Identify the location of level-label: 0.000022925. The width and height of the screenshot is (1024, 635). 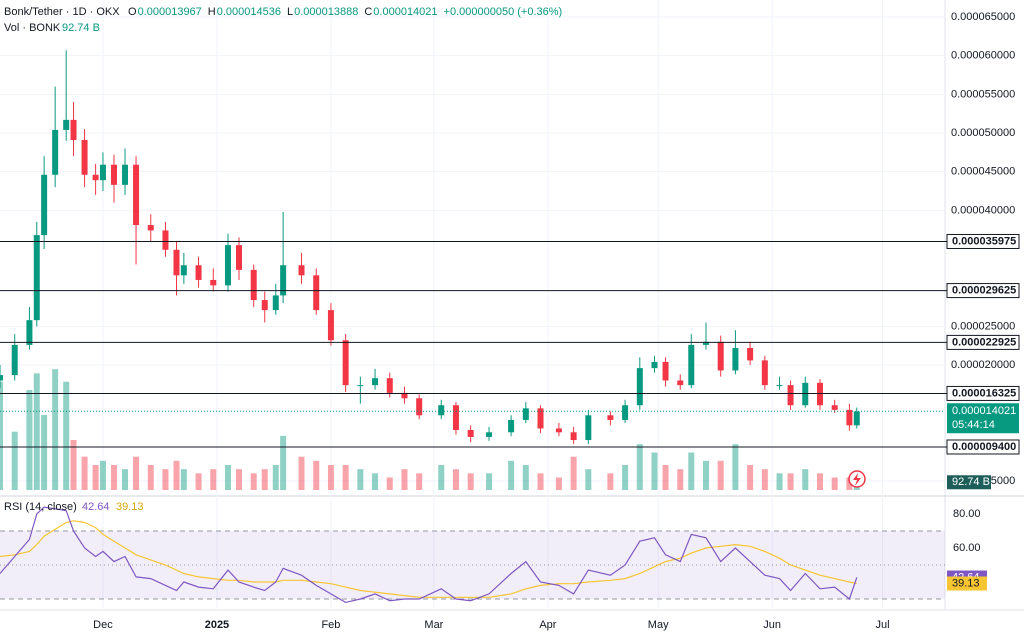
(984, 342).